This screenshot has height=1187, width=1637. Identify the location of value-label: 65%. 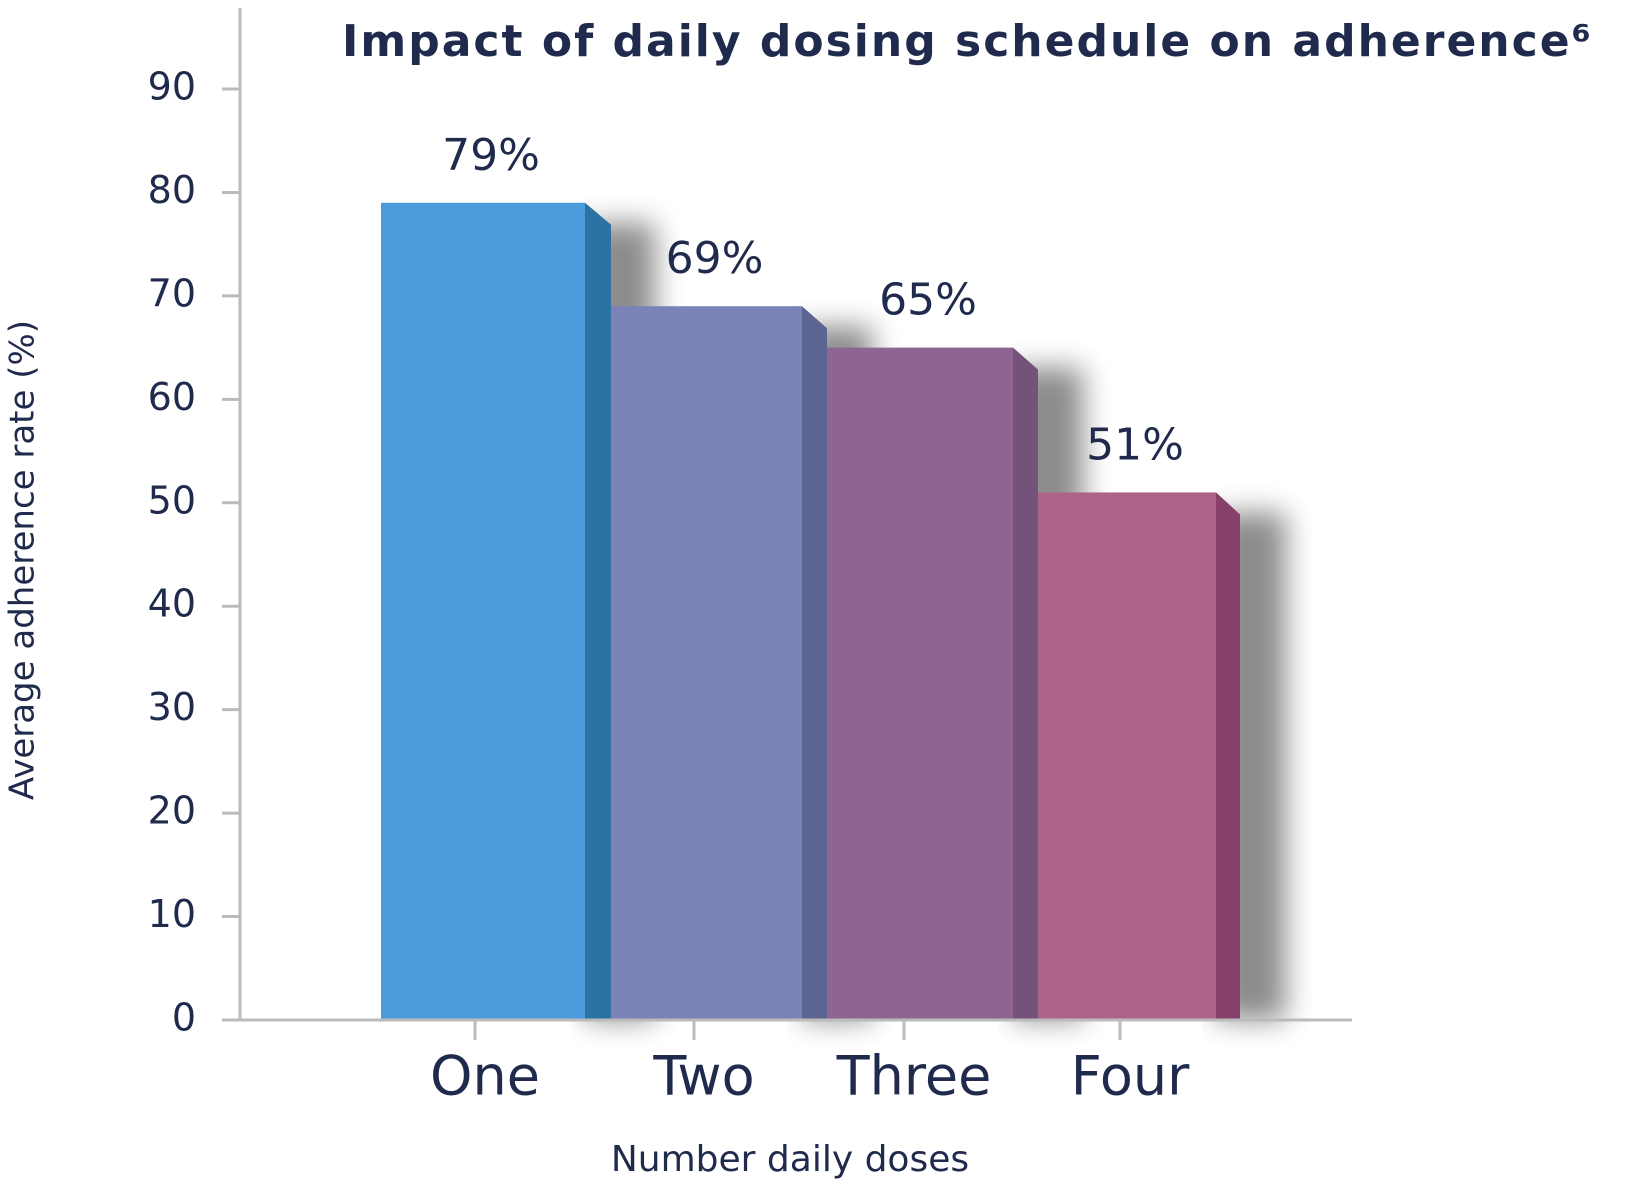
(928, 300).